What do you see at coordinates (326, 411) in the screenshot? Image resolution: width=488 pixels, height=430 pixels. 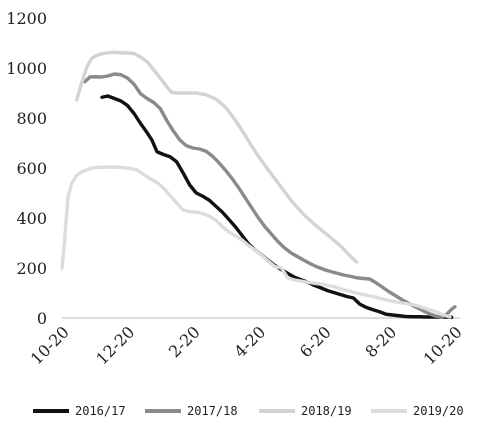 I see `legend-label-2: 2018/19` at bounding box center [326, 411].